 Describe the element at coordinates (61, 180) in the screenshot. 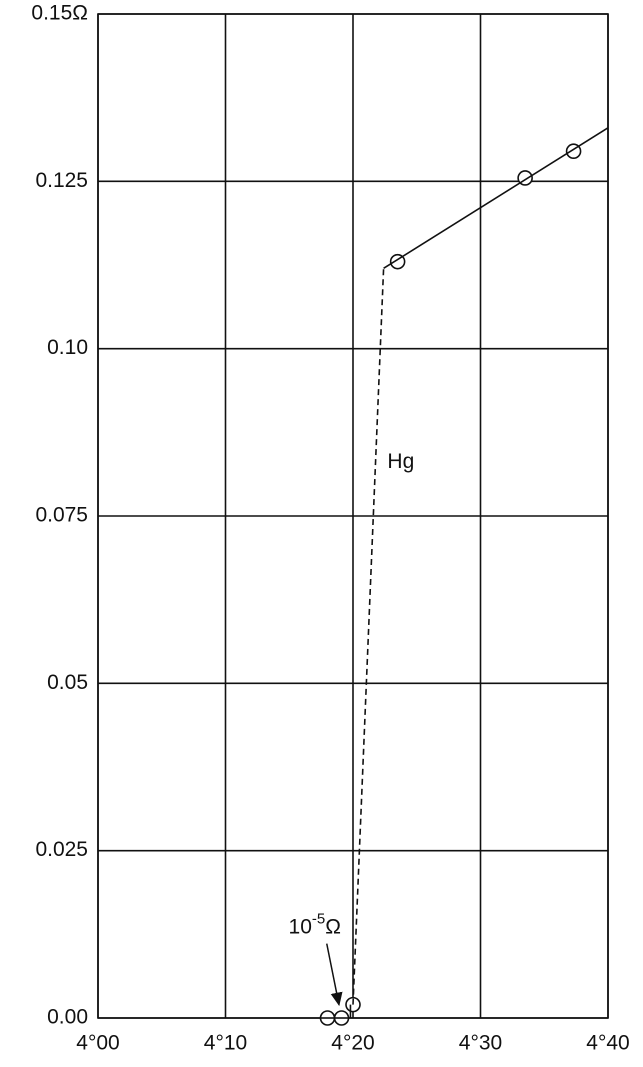

I see `y-tick-label: 0.125` at that location.